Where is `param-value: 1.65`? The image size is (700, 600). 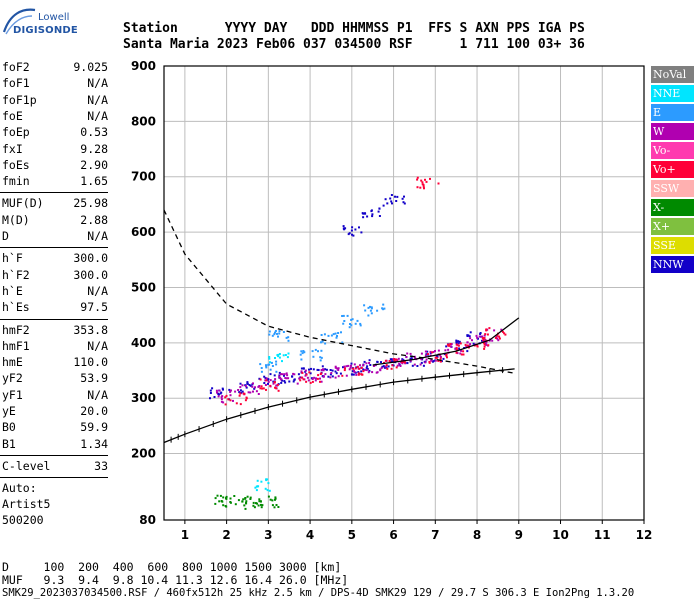
param-value: 1.65 is located at coordinates (94, 181).